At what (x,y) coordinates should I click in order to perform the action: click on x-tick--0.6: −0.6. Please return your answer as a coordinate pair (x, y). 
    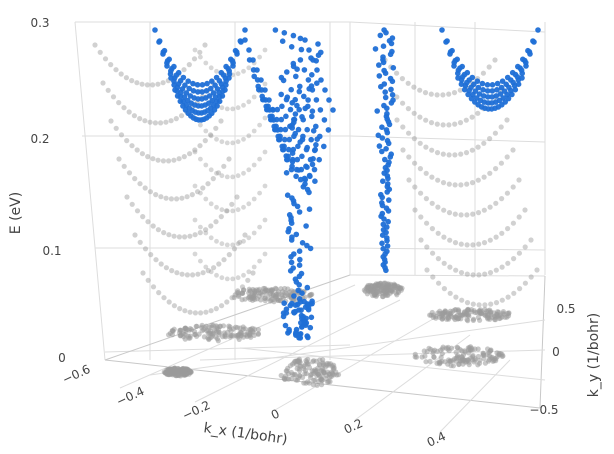
    Looking at the image, I should click on (76, 374).